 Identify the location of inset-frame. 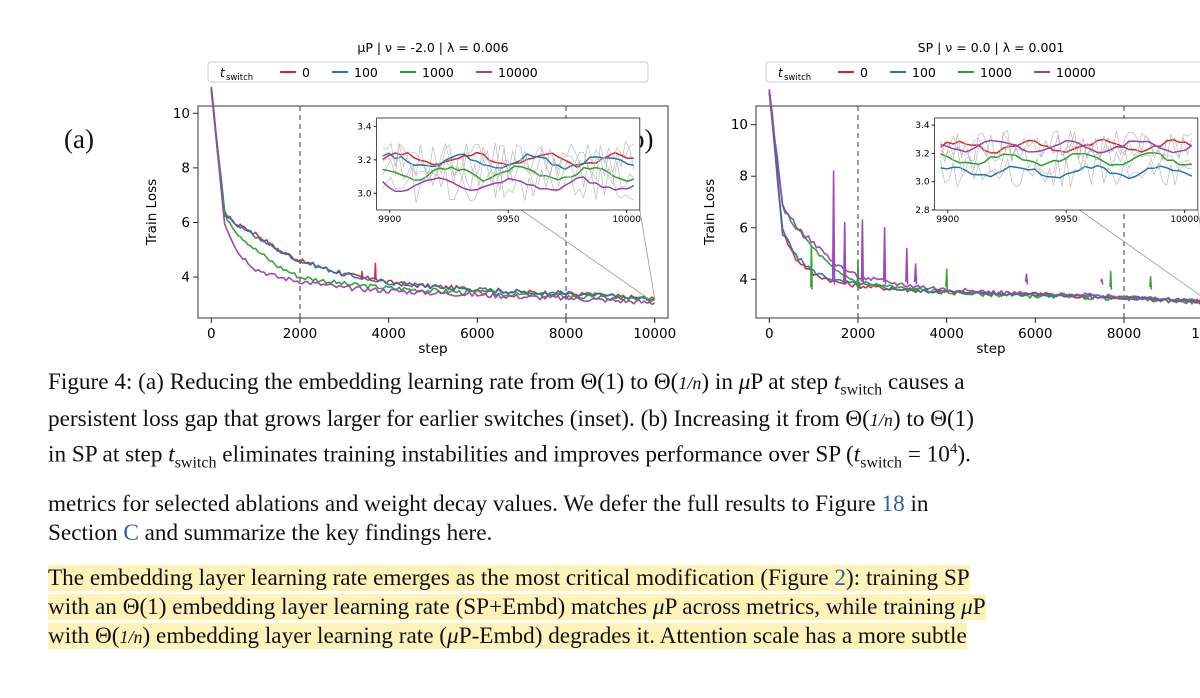
(508, 164).